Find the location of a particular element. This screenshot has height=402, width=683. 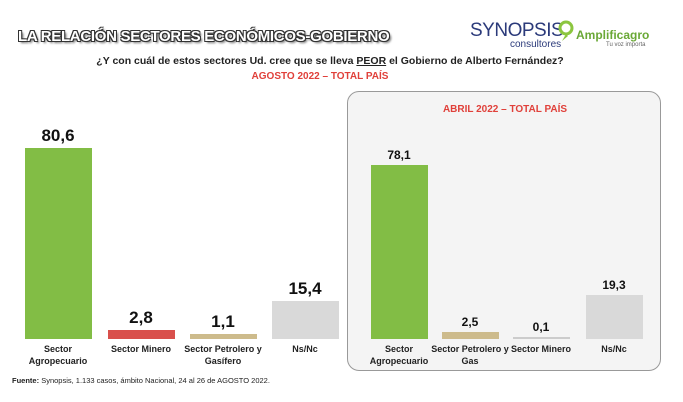

brand: SYNOPSIS is located at coordinates (517, 30).